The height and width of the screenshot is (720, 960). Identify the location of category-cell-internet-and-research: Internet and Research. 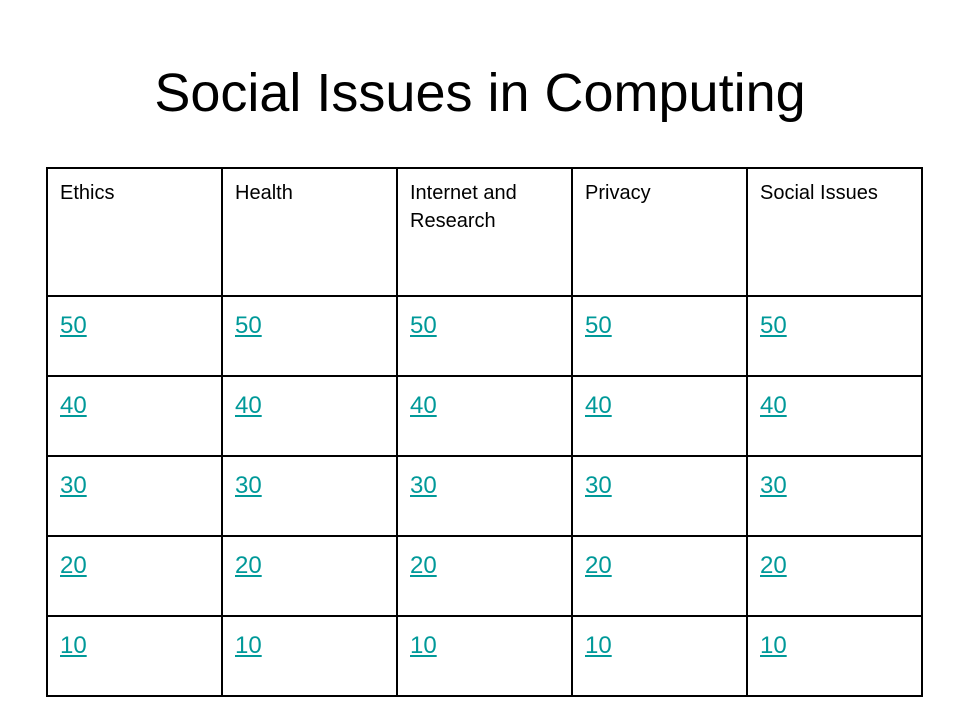
(484, 232).